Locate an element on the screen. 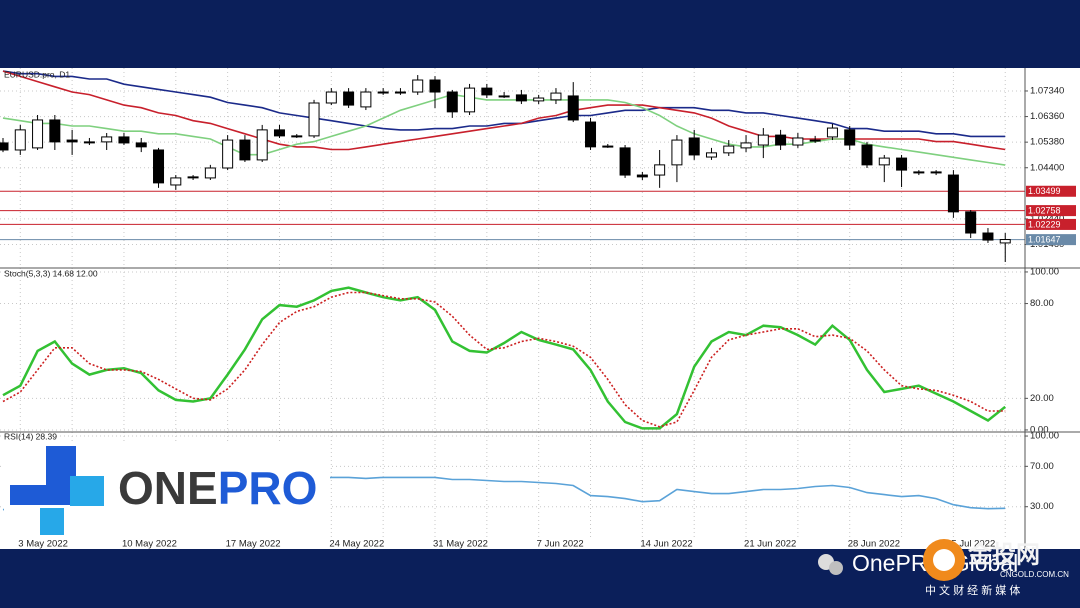  y-tick-label: 20.00 is located at coordinates (1042, 398).